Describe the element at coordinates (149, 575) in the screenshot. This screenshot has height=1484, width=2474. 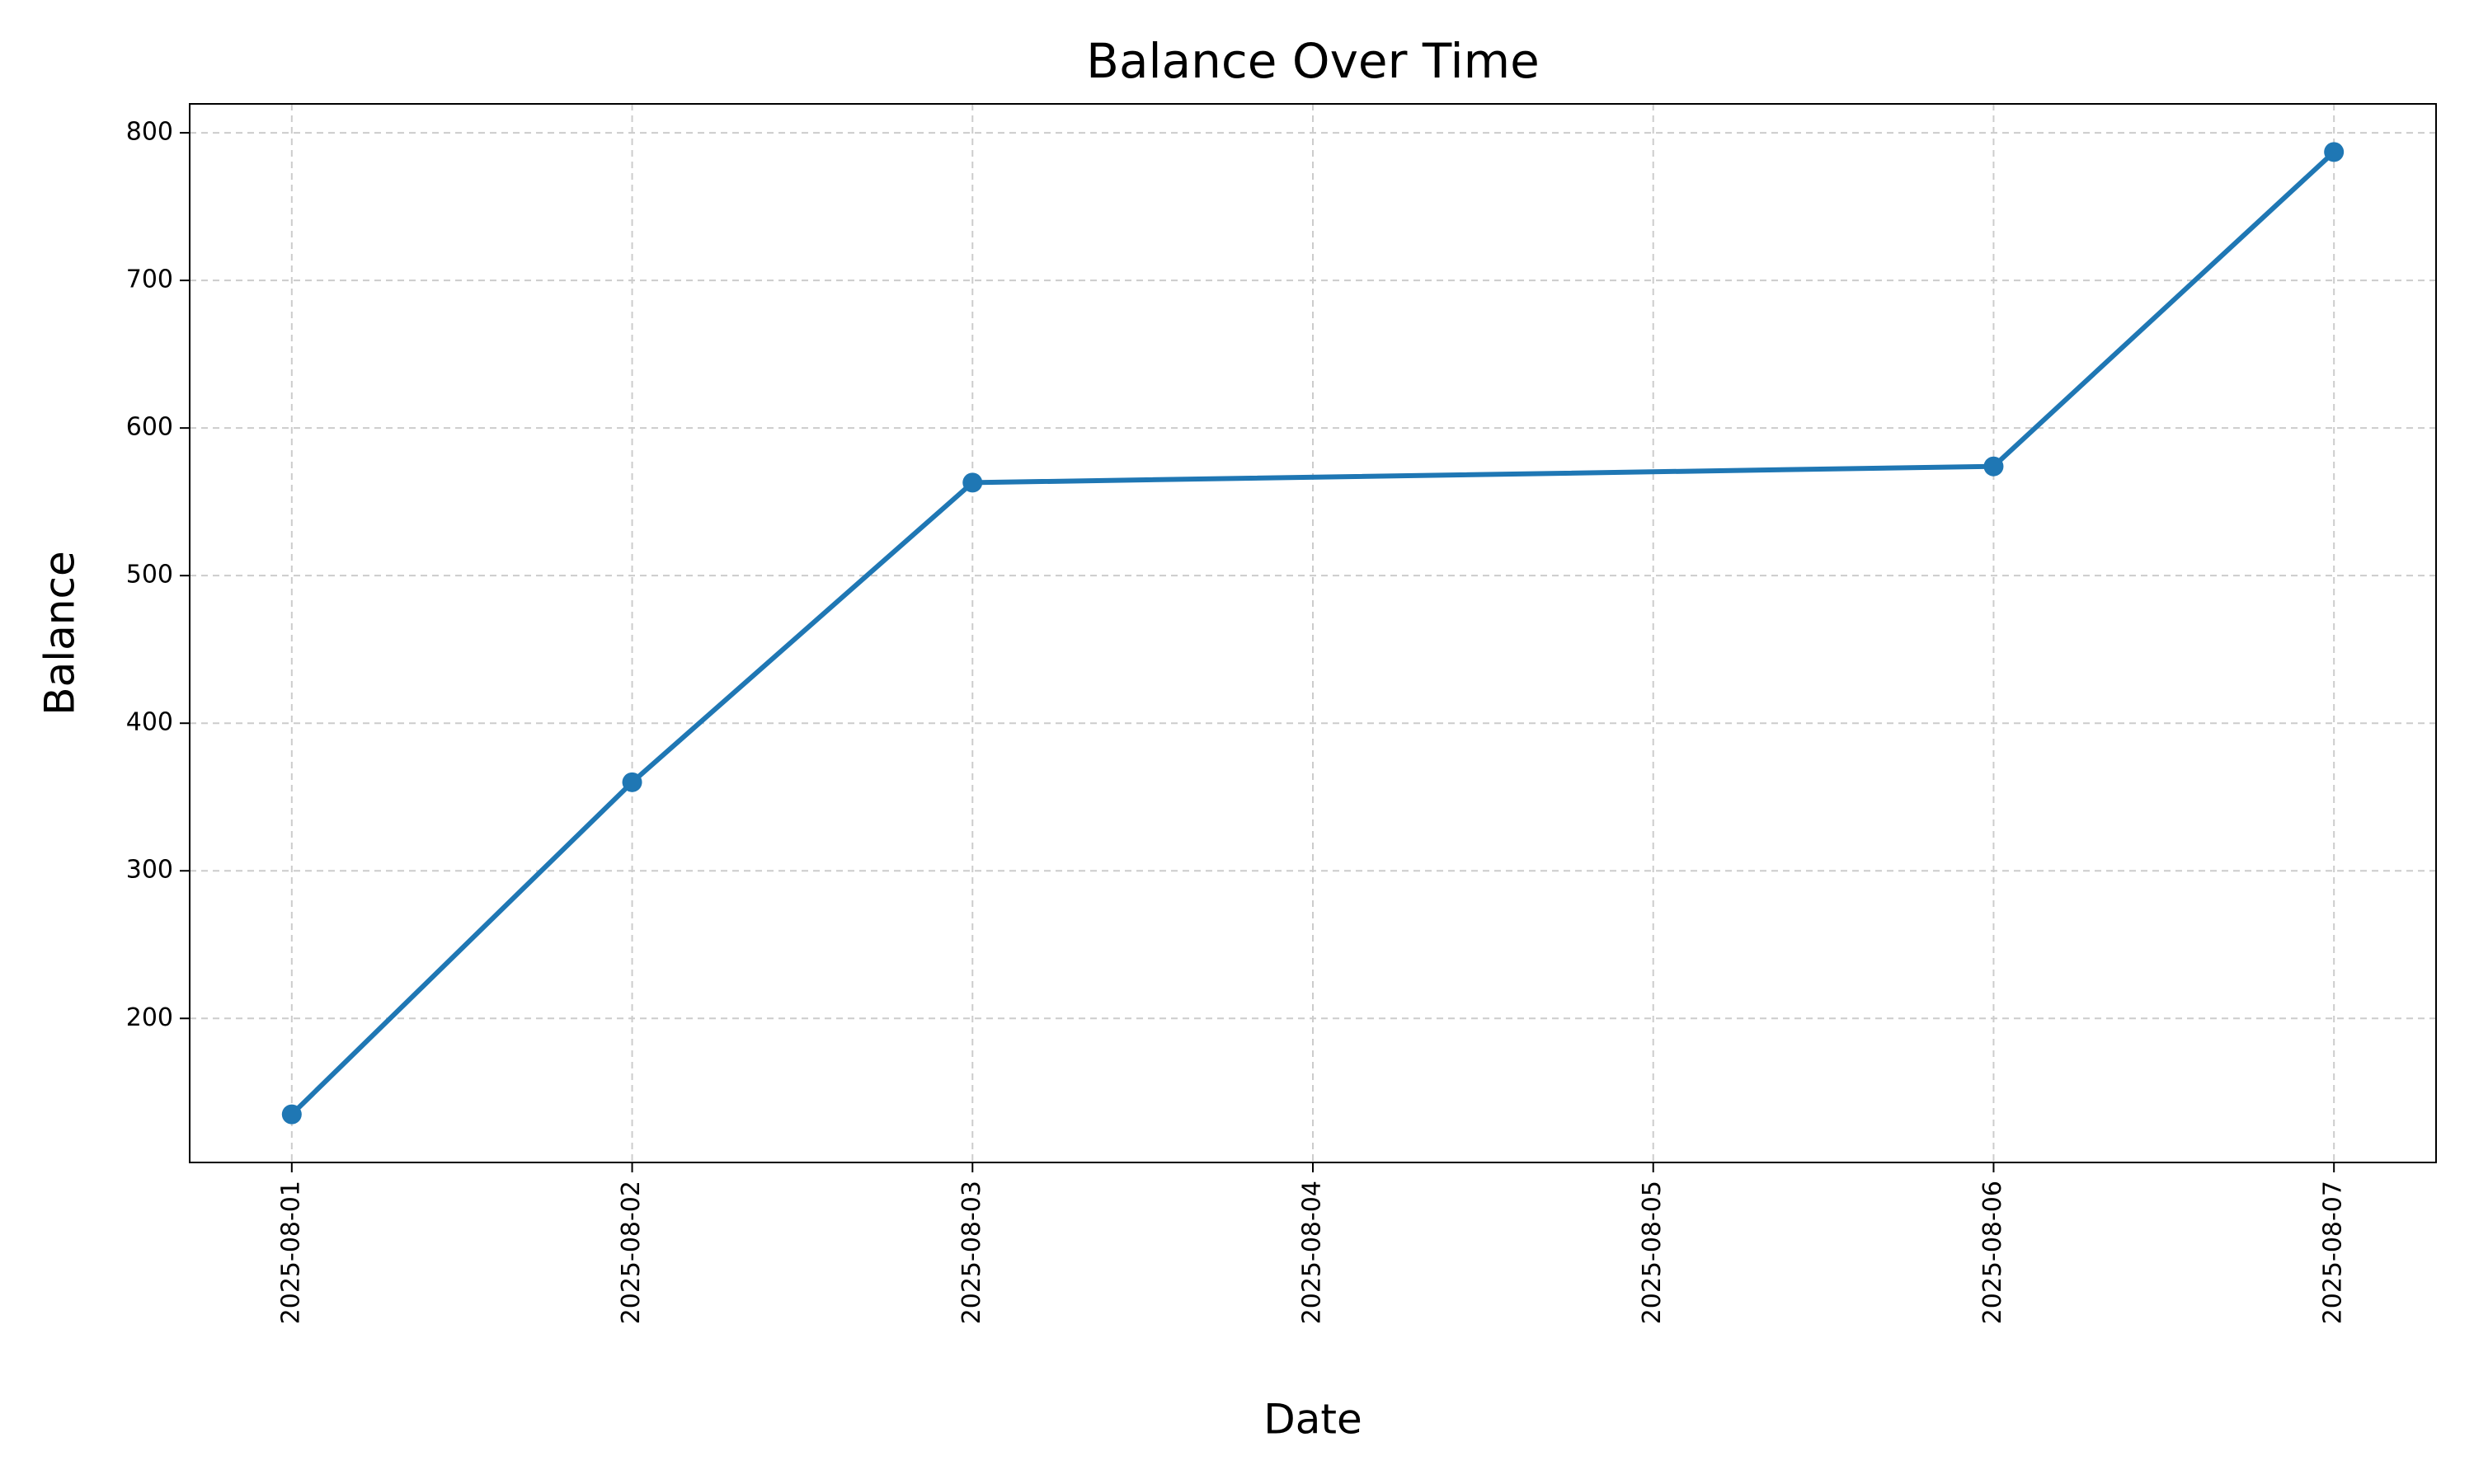
I see `y-tick-label: 500` at that location.